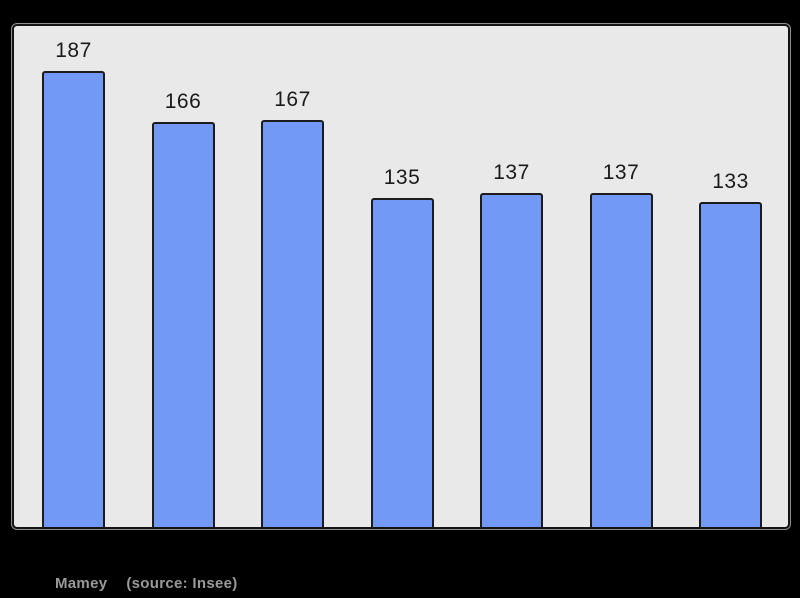 This screenshot has height=598, width=800. I want to click on bar-value-label: 166, so click(183, 101).